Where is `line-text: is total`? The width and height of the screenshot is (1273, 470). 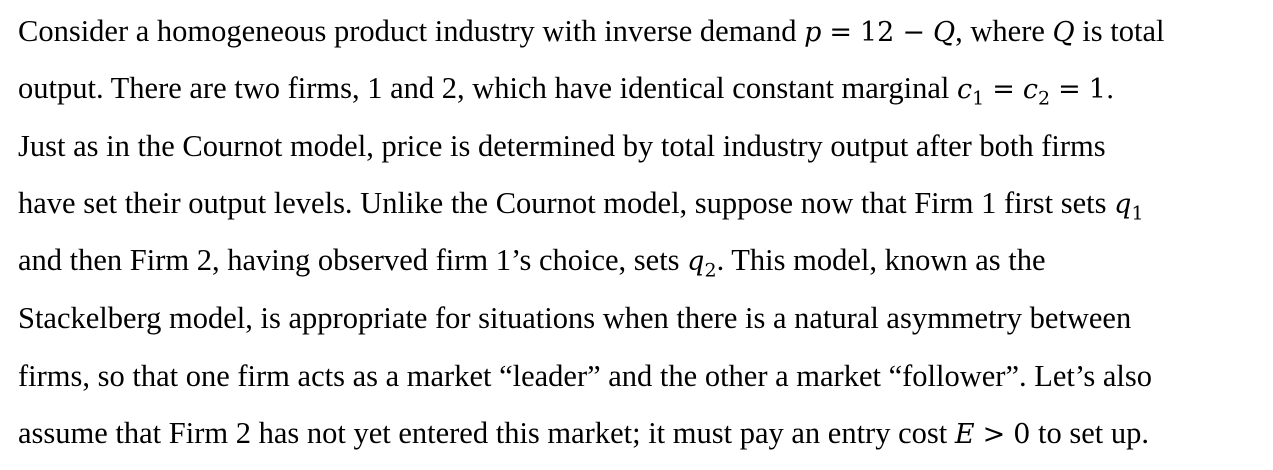
line-text: is total is located at coordinates (1119, 31).